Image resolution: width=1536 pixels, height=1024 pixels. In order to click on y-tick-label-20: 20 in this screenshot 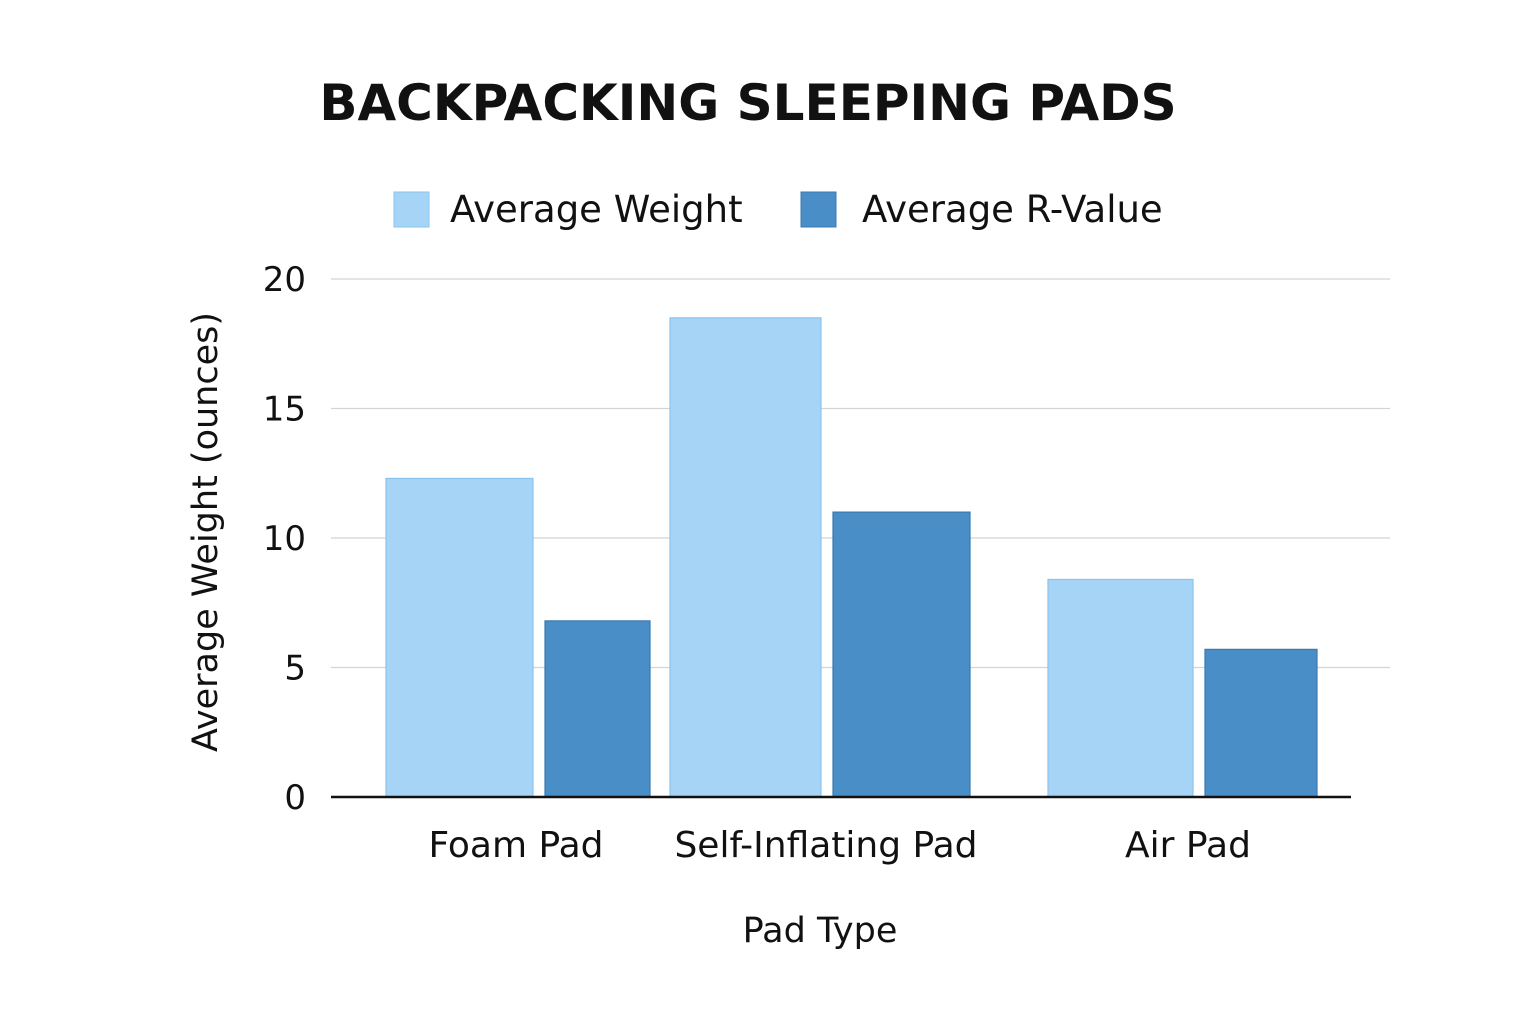, I will do `click(284, 280)`.